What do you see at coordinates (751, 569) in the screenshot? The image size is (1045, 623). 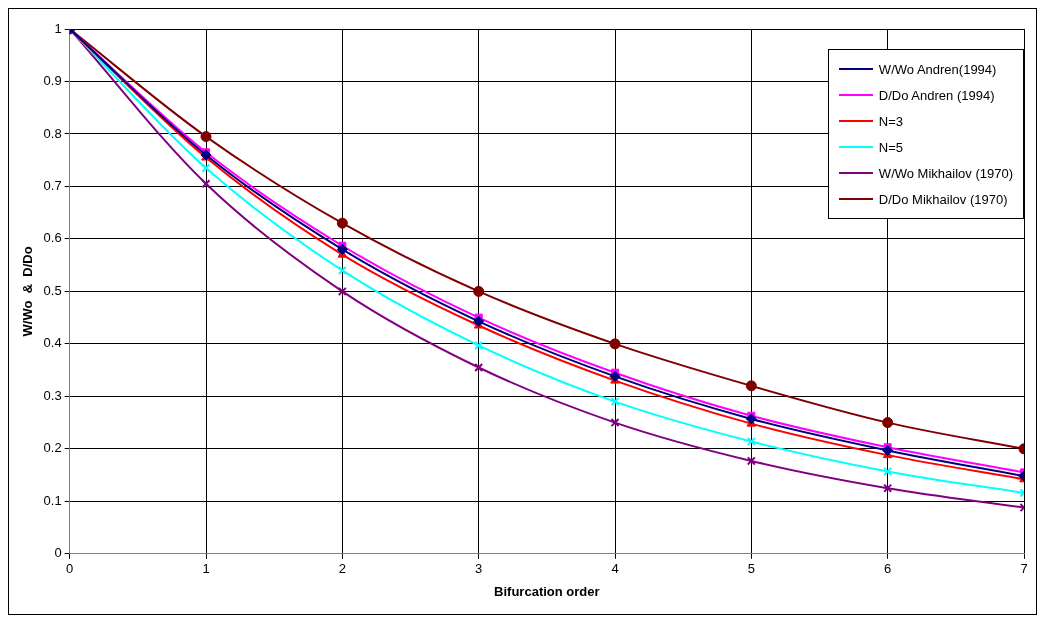 I see `x-tick-label: 5` at bounding box center [751, 569].